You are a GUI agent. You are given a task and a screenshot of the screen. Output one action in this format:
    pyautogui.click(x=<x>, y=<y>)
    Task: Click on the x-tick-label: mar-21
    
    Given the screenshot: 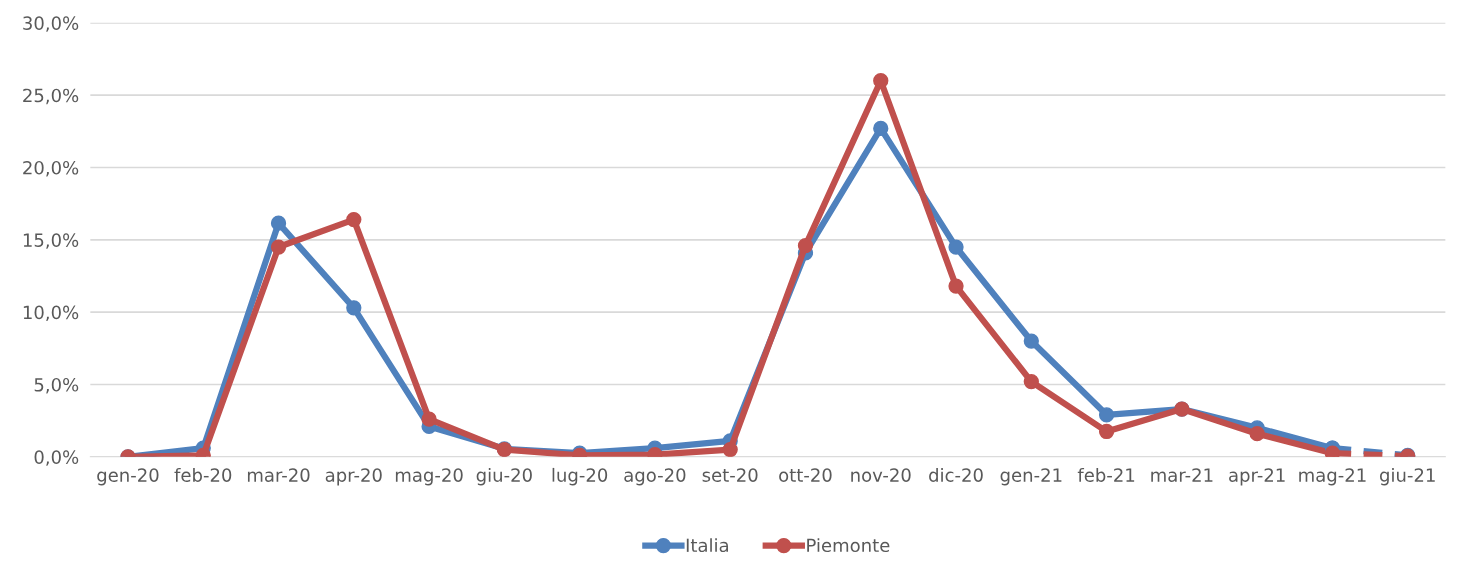 What is the action you would take?
    pyautogui.click(x=1182, y=475)
    